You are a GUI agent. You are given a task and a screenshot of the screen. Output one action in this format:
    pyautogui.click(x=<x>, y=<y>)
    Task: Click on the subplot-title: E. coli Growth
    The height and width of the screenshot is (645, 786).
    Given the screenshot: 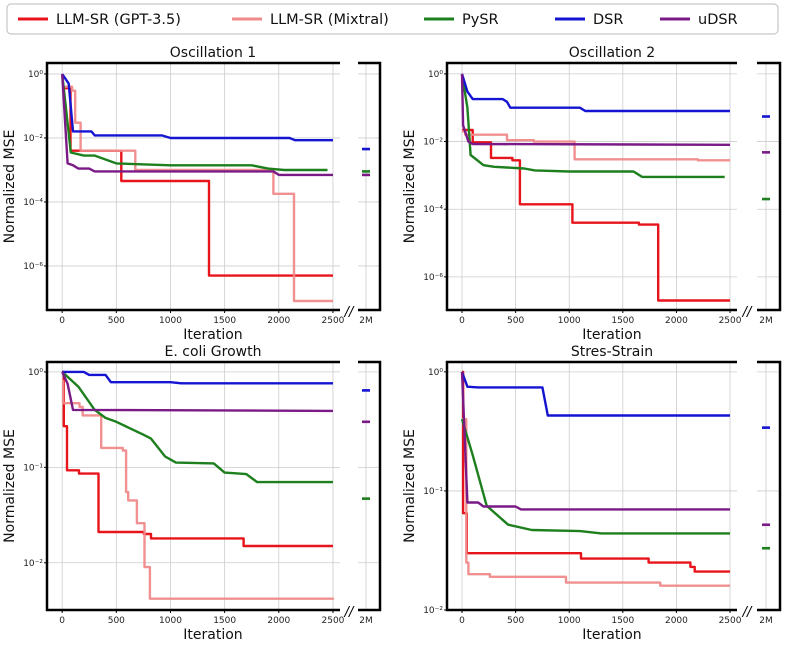 What is the action you would take?
    pyautogui.click(x=213, y=352)
    